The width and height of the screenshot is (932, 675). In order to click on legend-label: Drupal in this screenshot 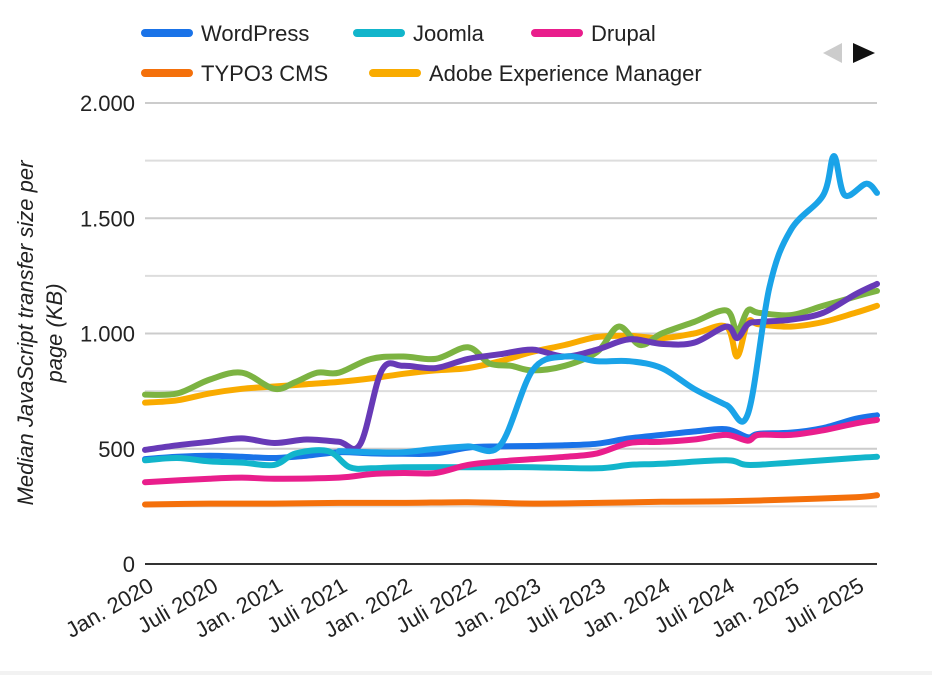, I will do `click(623, 33)`.